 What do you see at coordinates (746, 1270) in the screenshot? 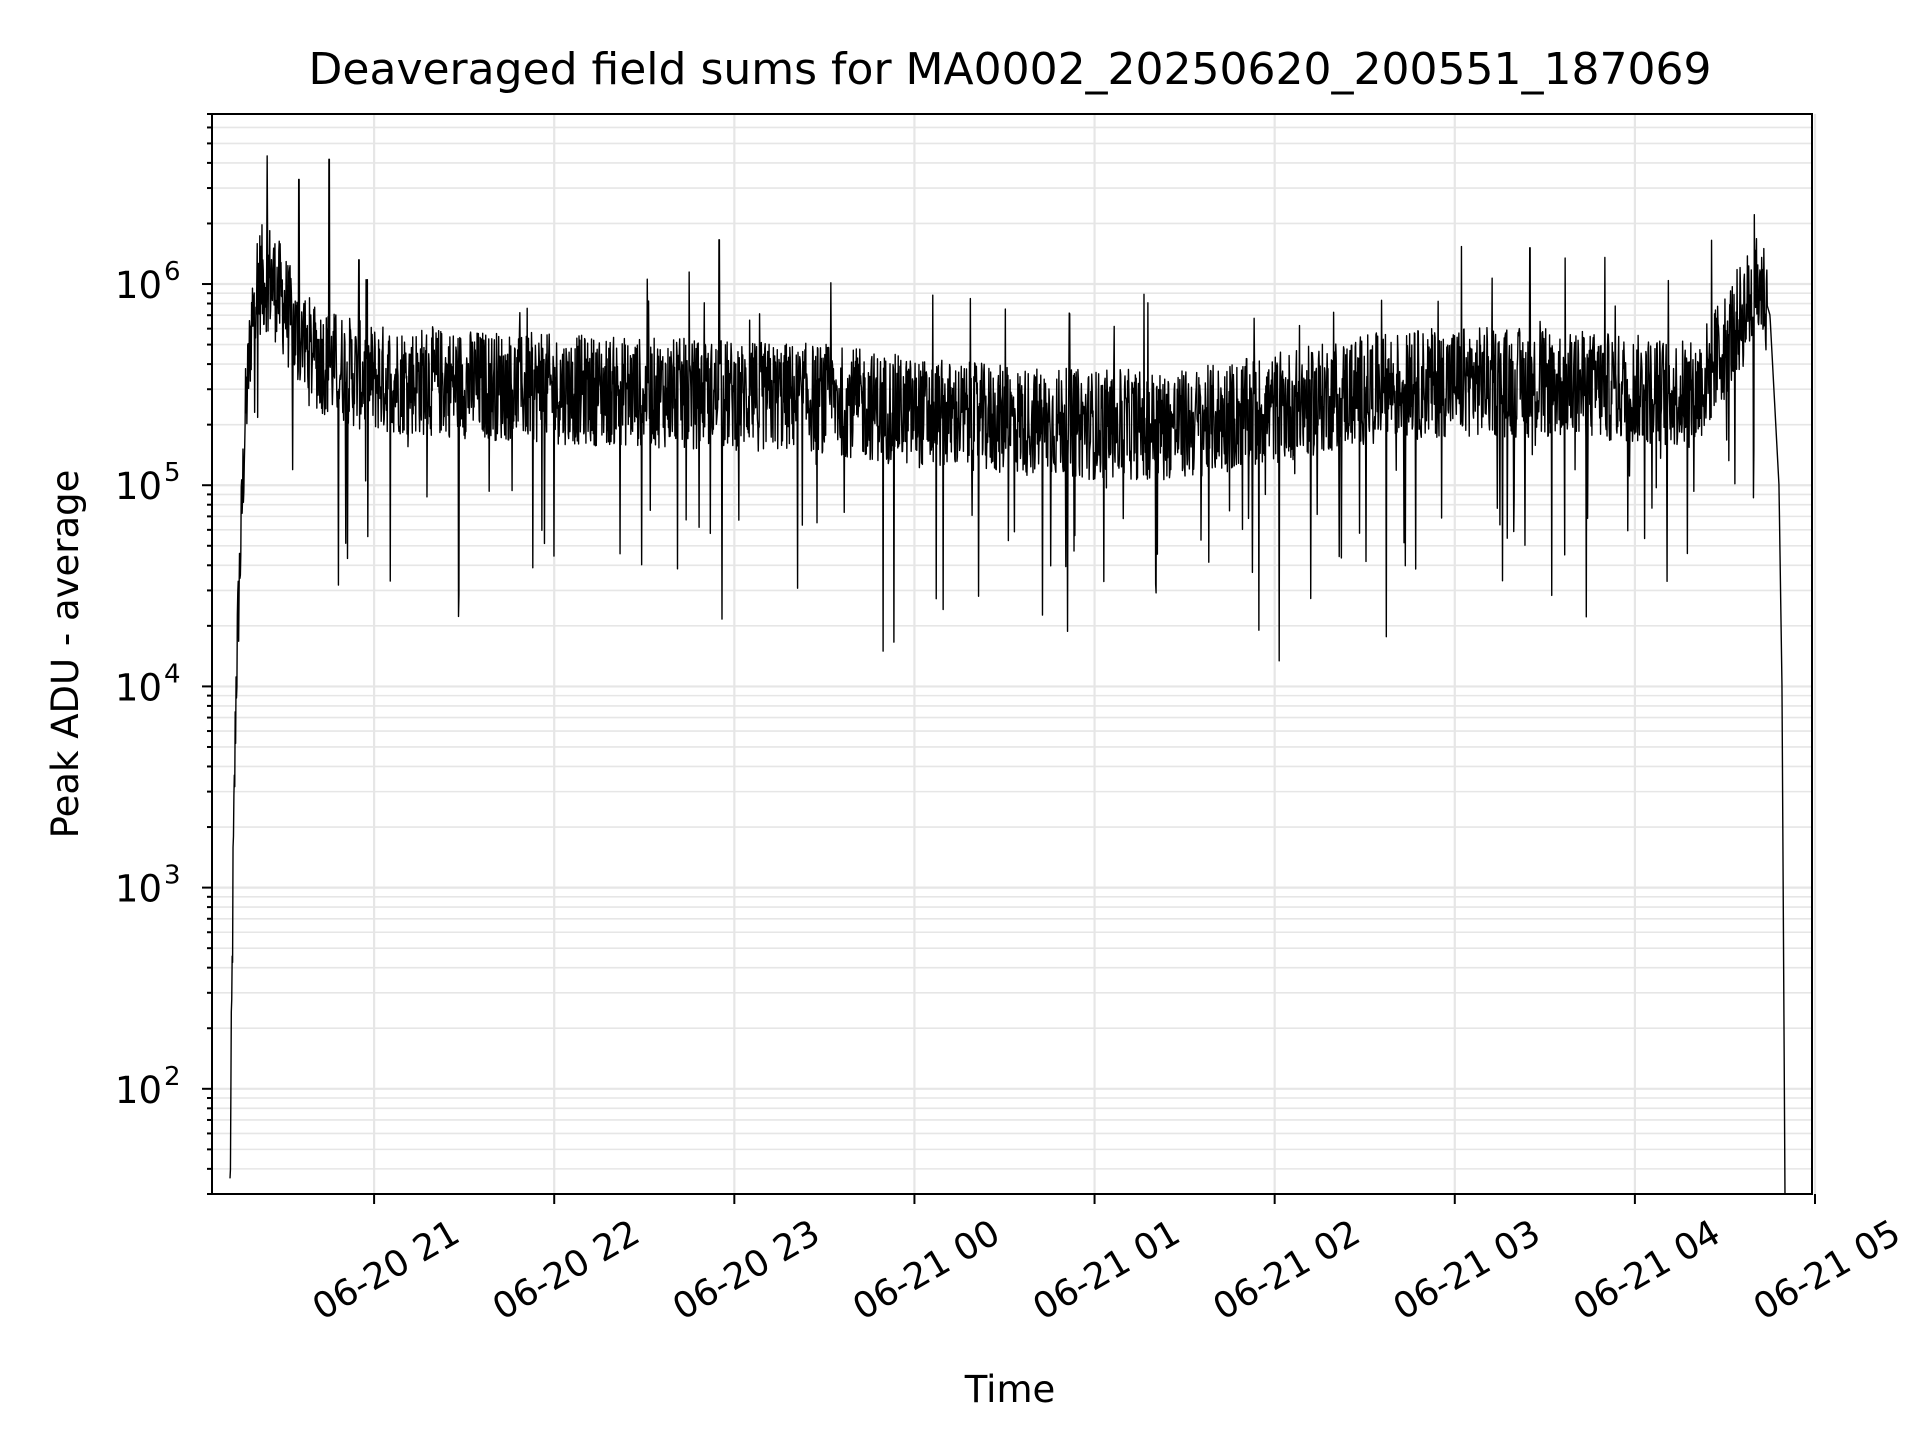
I see `x-tick-label: 06-20 23` at bounding box center [746, 1270].